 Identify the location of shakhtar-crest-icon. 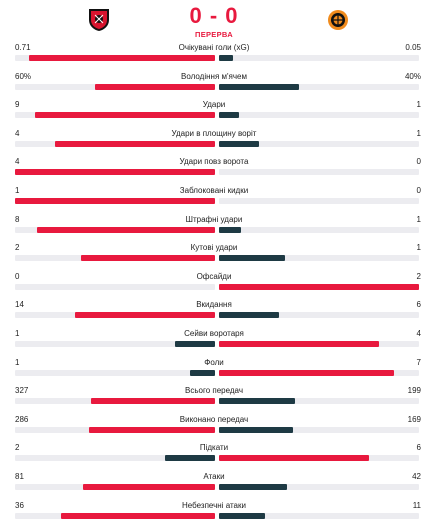
(338, 20).